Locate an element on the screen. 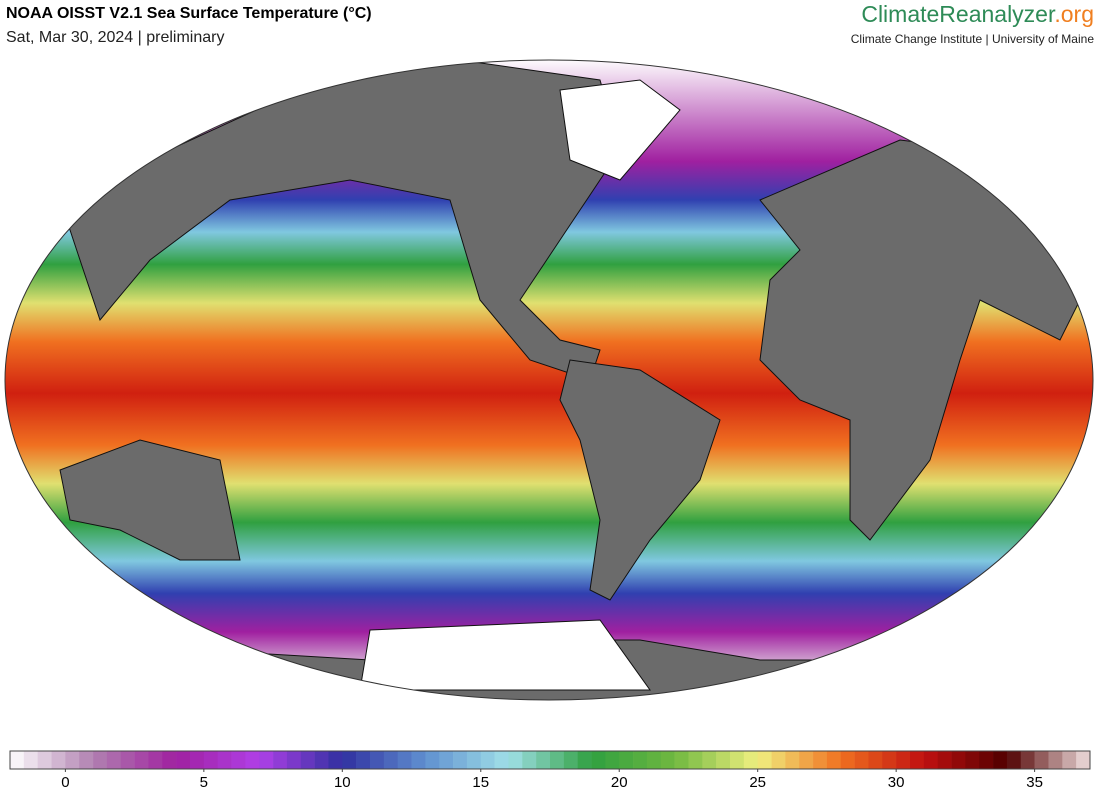  colorbar-tick-label: 15 is located at coordinates (480, 782).